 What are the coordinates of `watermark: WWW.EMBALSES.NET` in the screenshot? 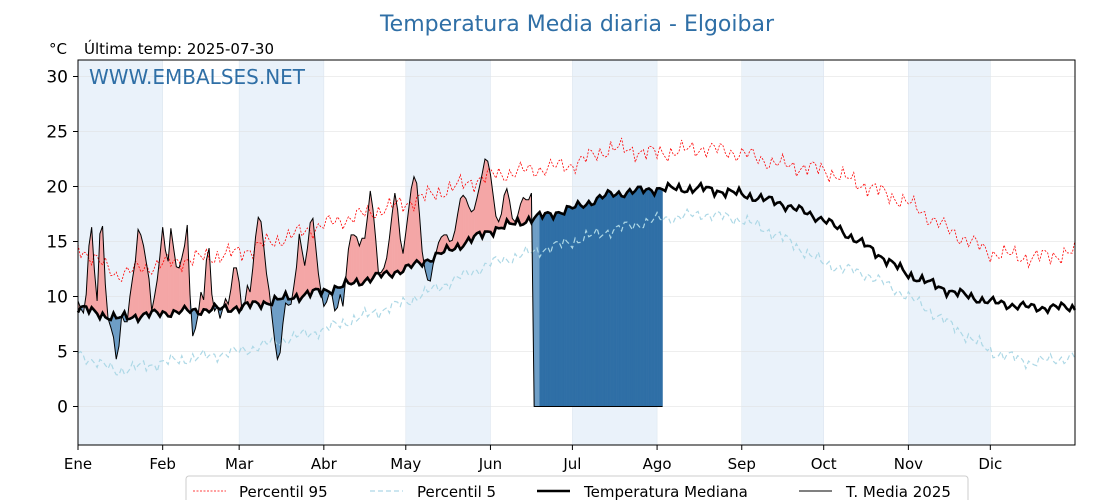 It's located at (197, 77).